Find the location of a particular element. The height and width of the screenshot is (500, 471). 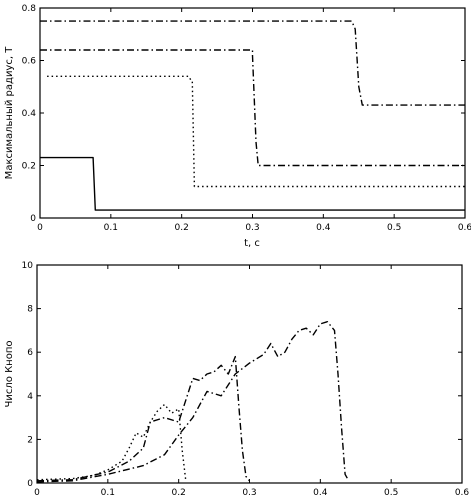

top-x-tick-label: 0.3 is located at coordinates (252, 228).